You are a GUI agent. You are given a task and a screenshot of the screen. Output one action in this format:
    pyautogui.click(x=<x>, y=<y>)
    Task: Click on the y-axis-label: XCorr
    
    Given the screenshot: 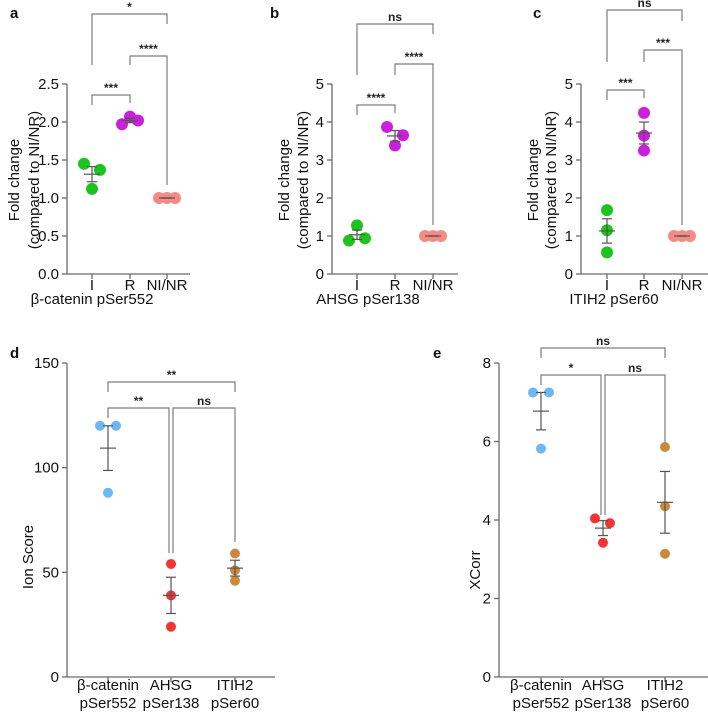 What is the action you would take?
    pyautogui.click(x=475, y=569)
    